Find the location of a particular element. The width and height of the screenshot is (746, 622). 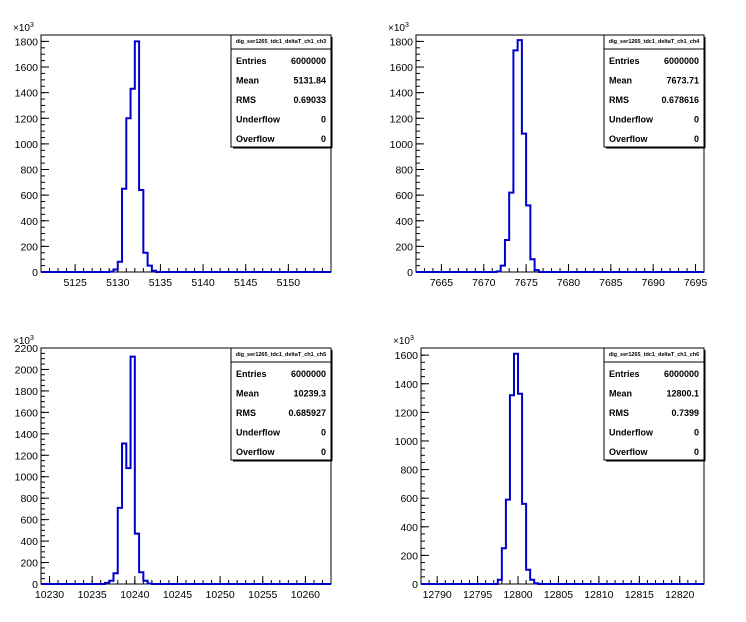

stats-title: dig_ser1265_tdc1_deltaT_ch1_ch4 is located at coordinates (654, 42).